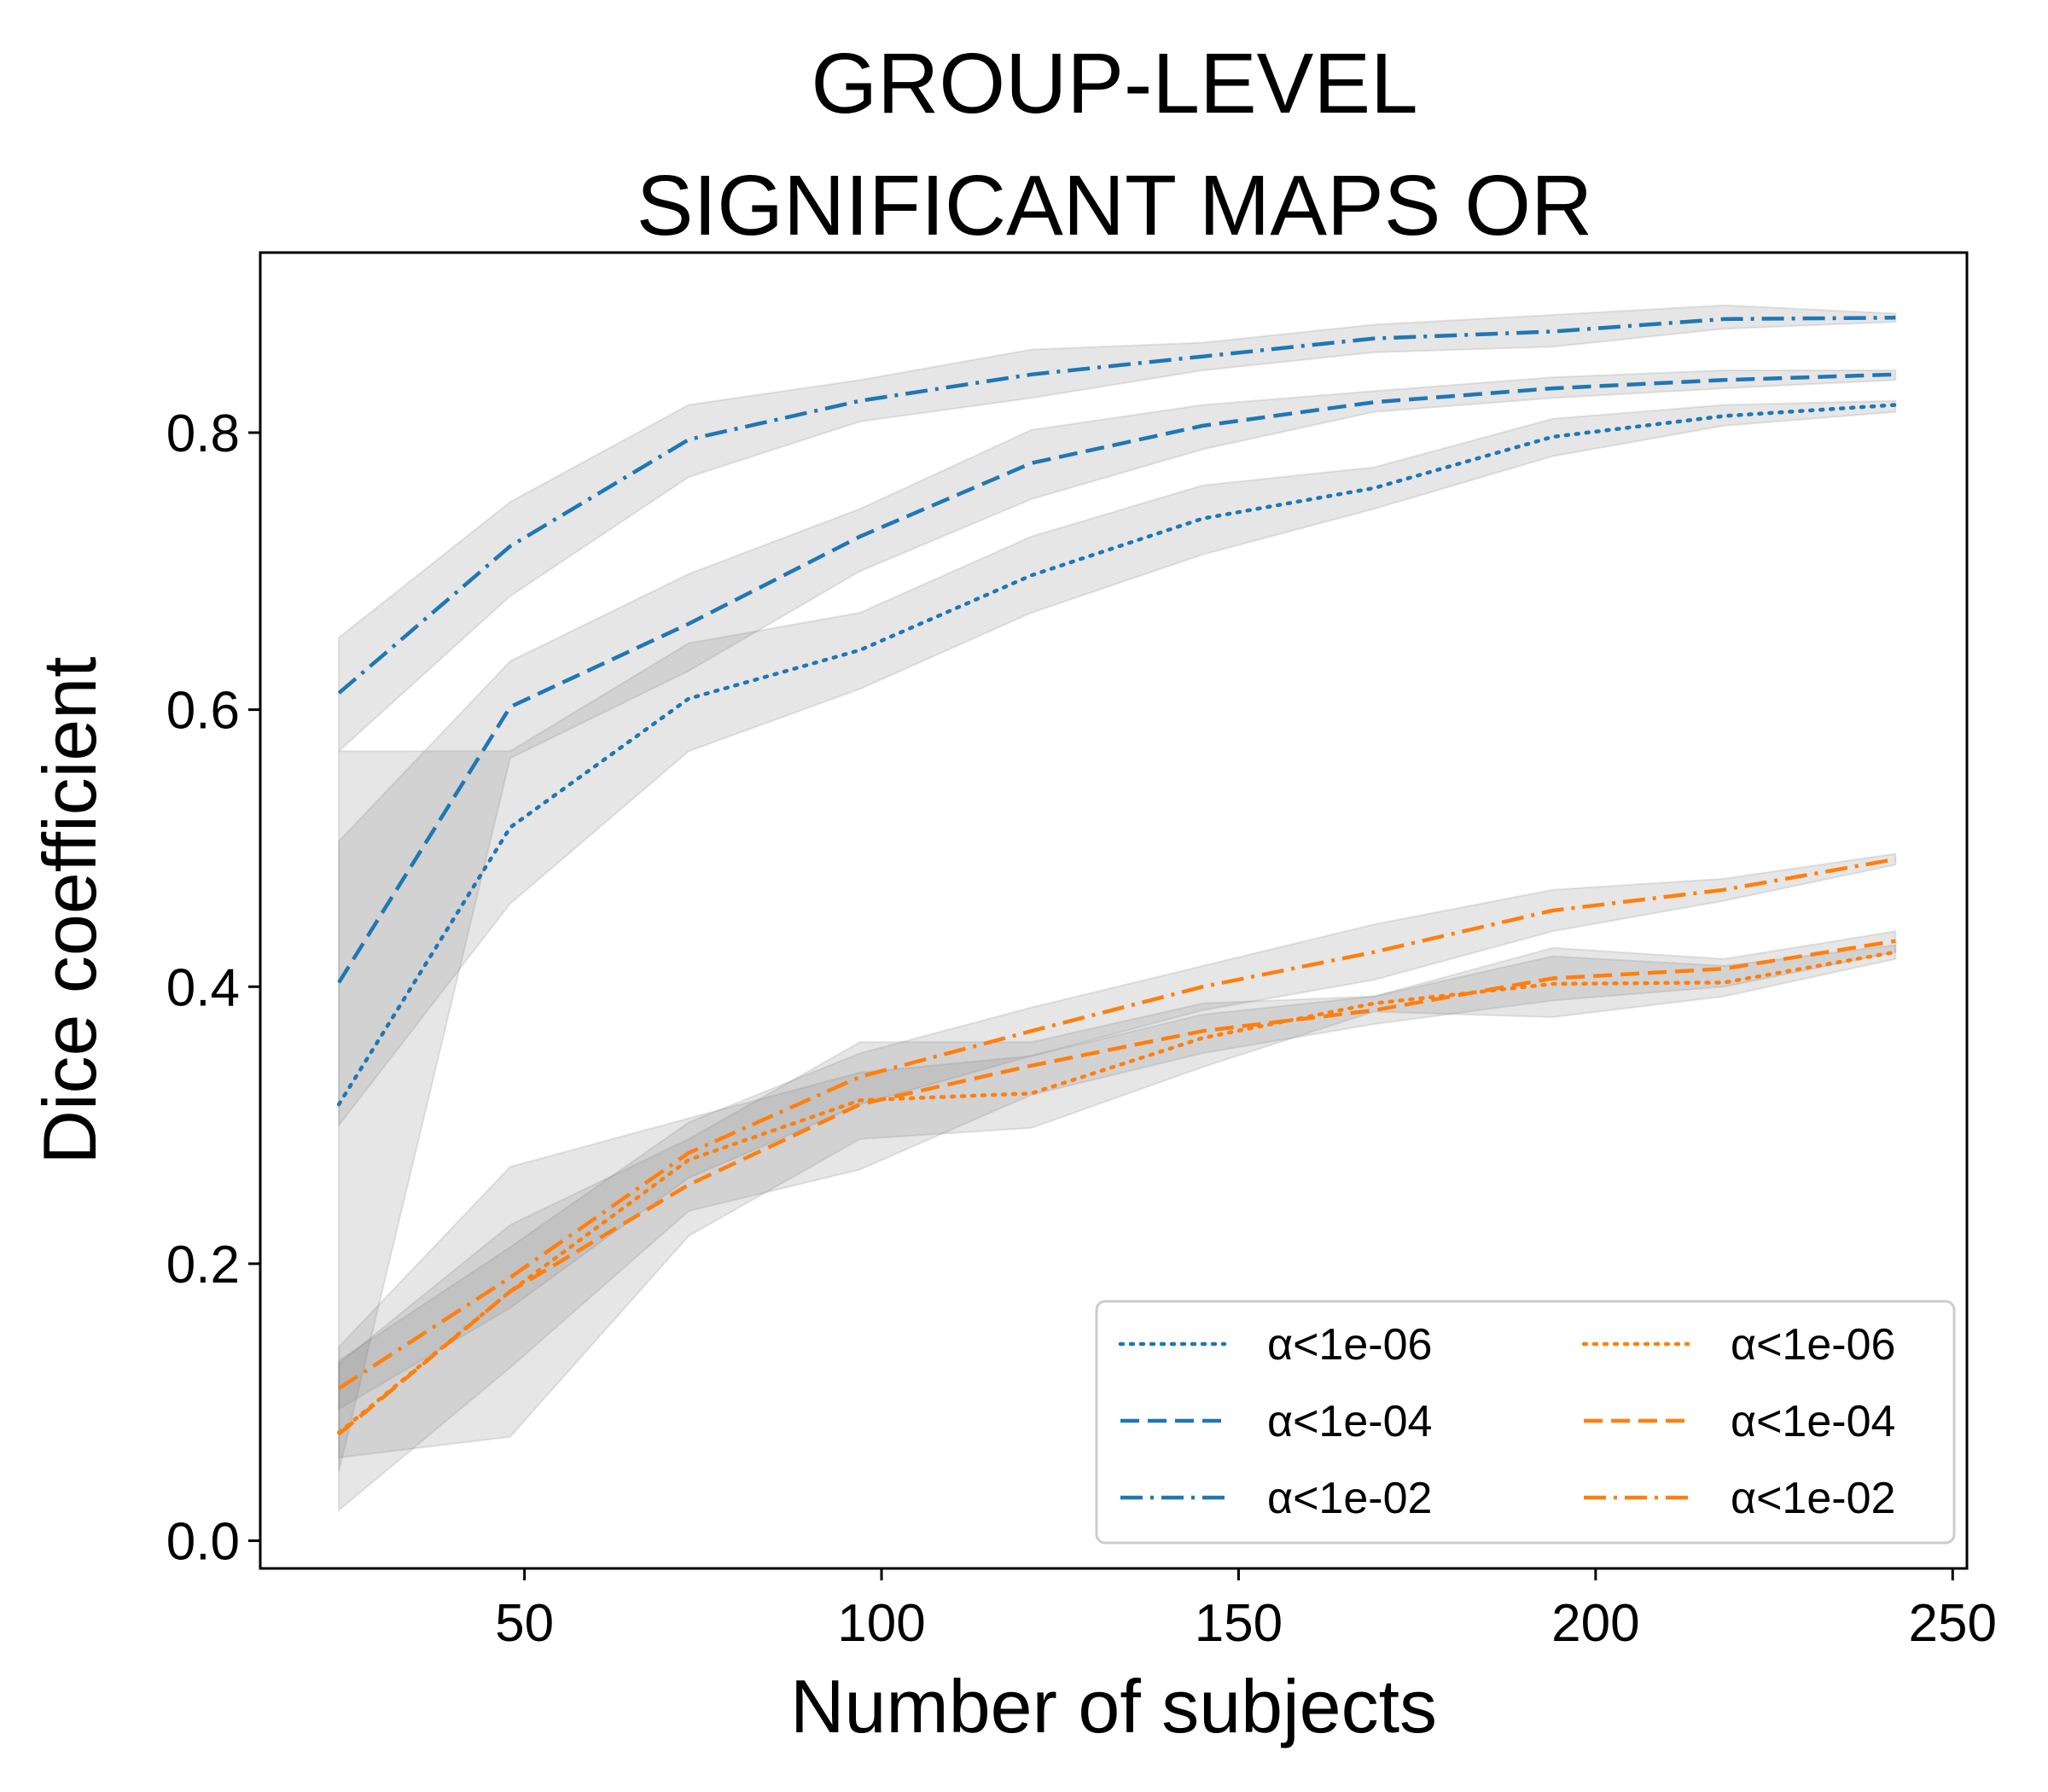  What do you see at coordinates (69, 910) in the screenshot?
I see `y-axis-label: Dice coefficient` at bounding box center [69, 910].